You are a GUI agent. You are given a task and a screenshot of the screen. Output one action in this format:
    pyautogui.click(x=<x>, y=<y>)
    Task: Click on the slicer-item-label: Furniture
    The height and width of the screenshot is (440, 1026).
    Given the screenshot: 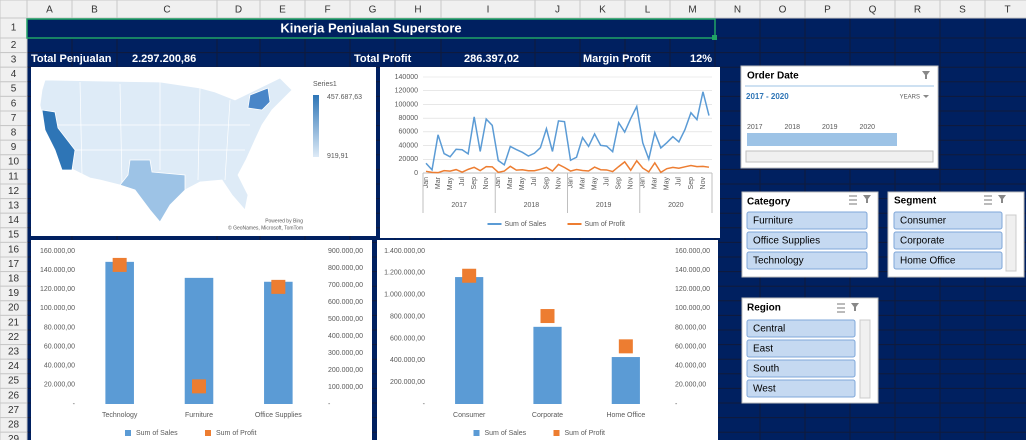 What is the action you would take?
    pyautogui.click(x=773, y=221)
    